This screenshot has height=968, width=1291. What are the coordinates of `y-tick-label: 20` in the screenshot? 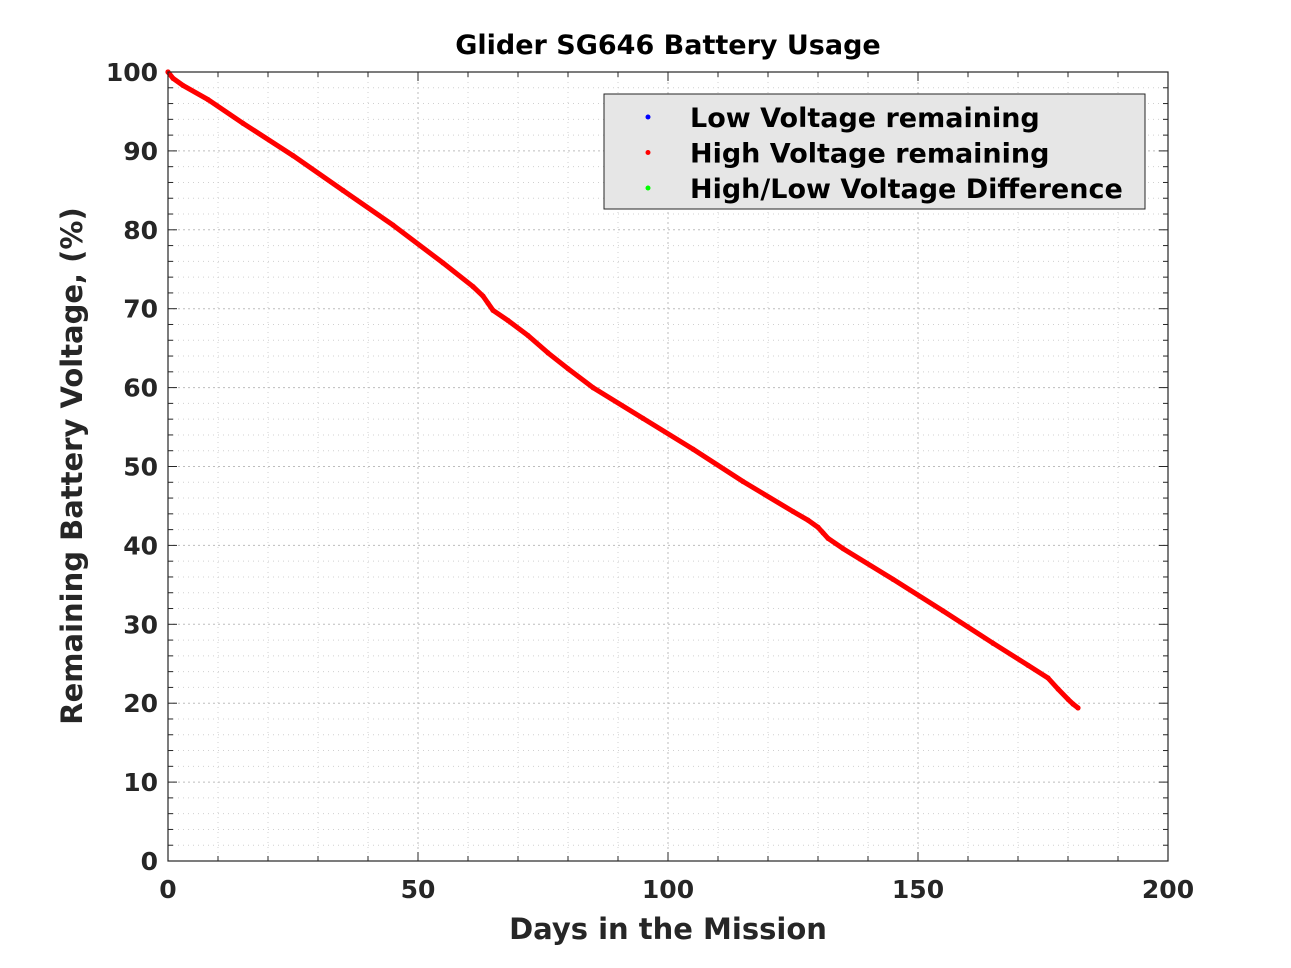 It's located at (140, 703).